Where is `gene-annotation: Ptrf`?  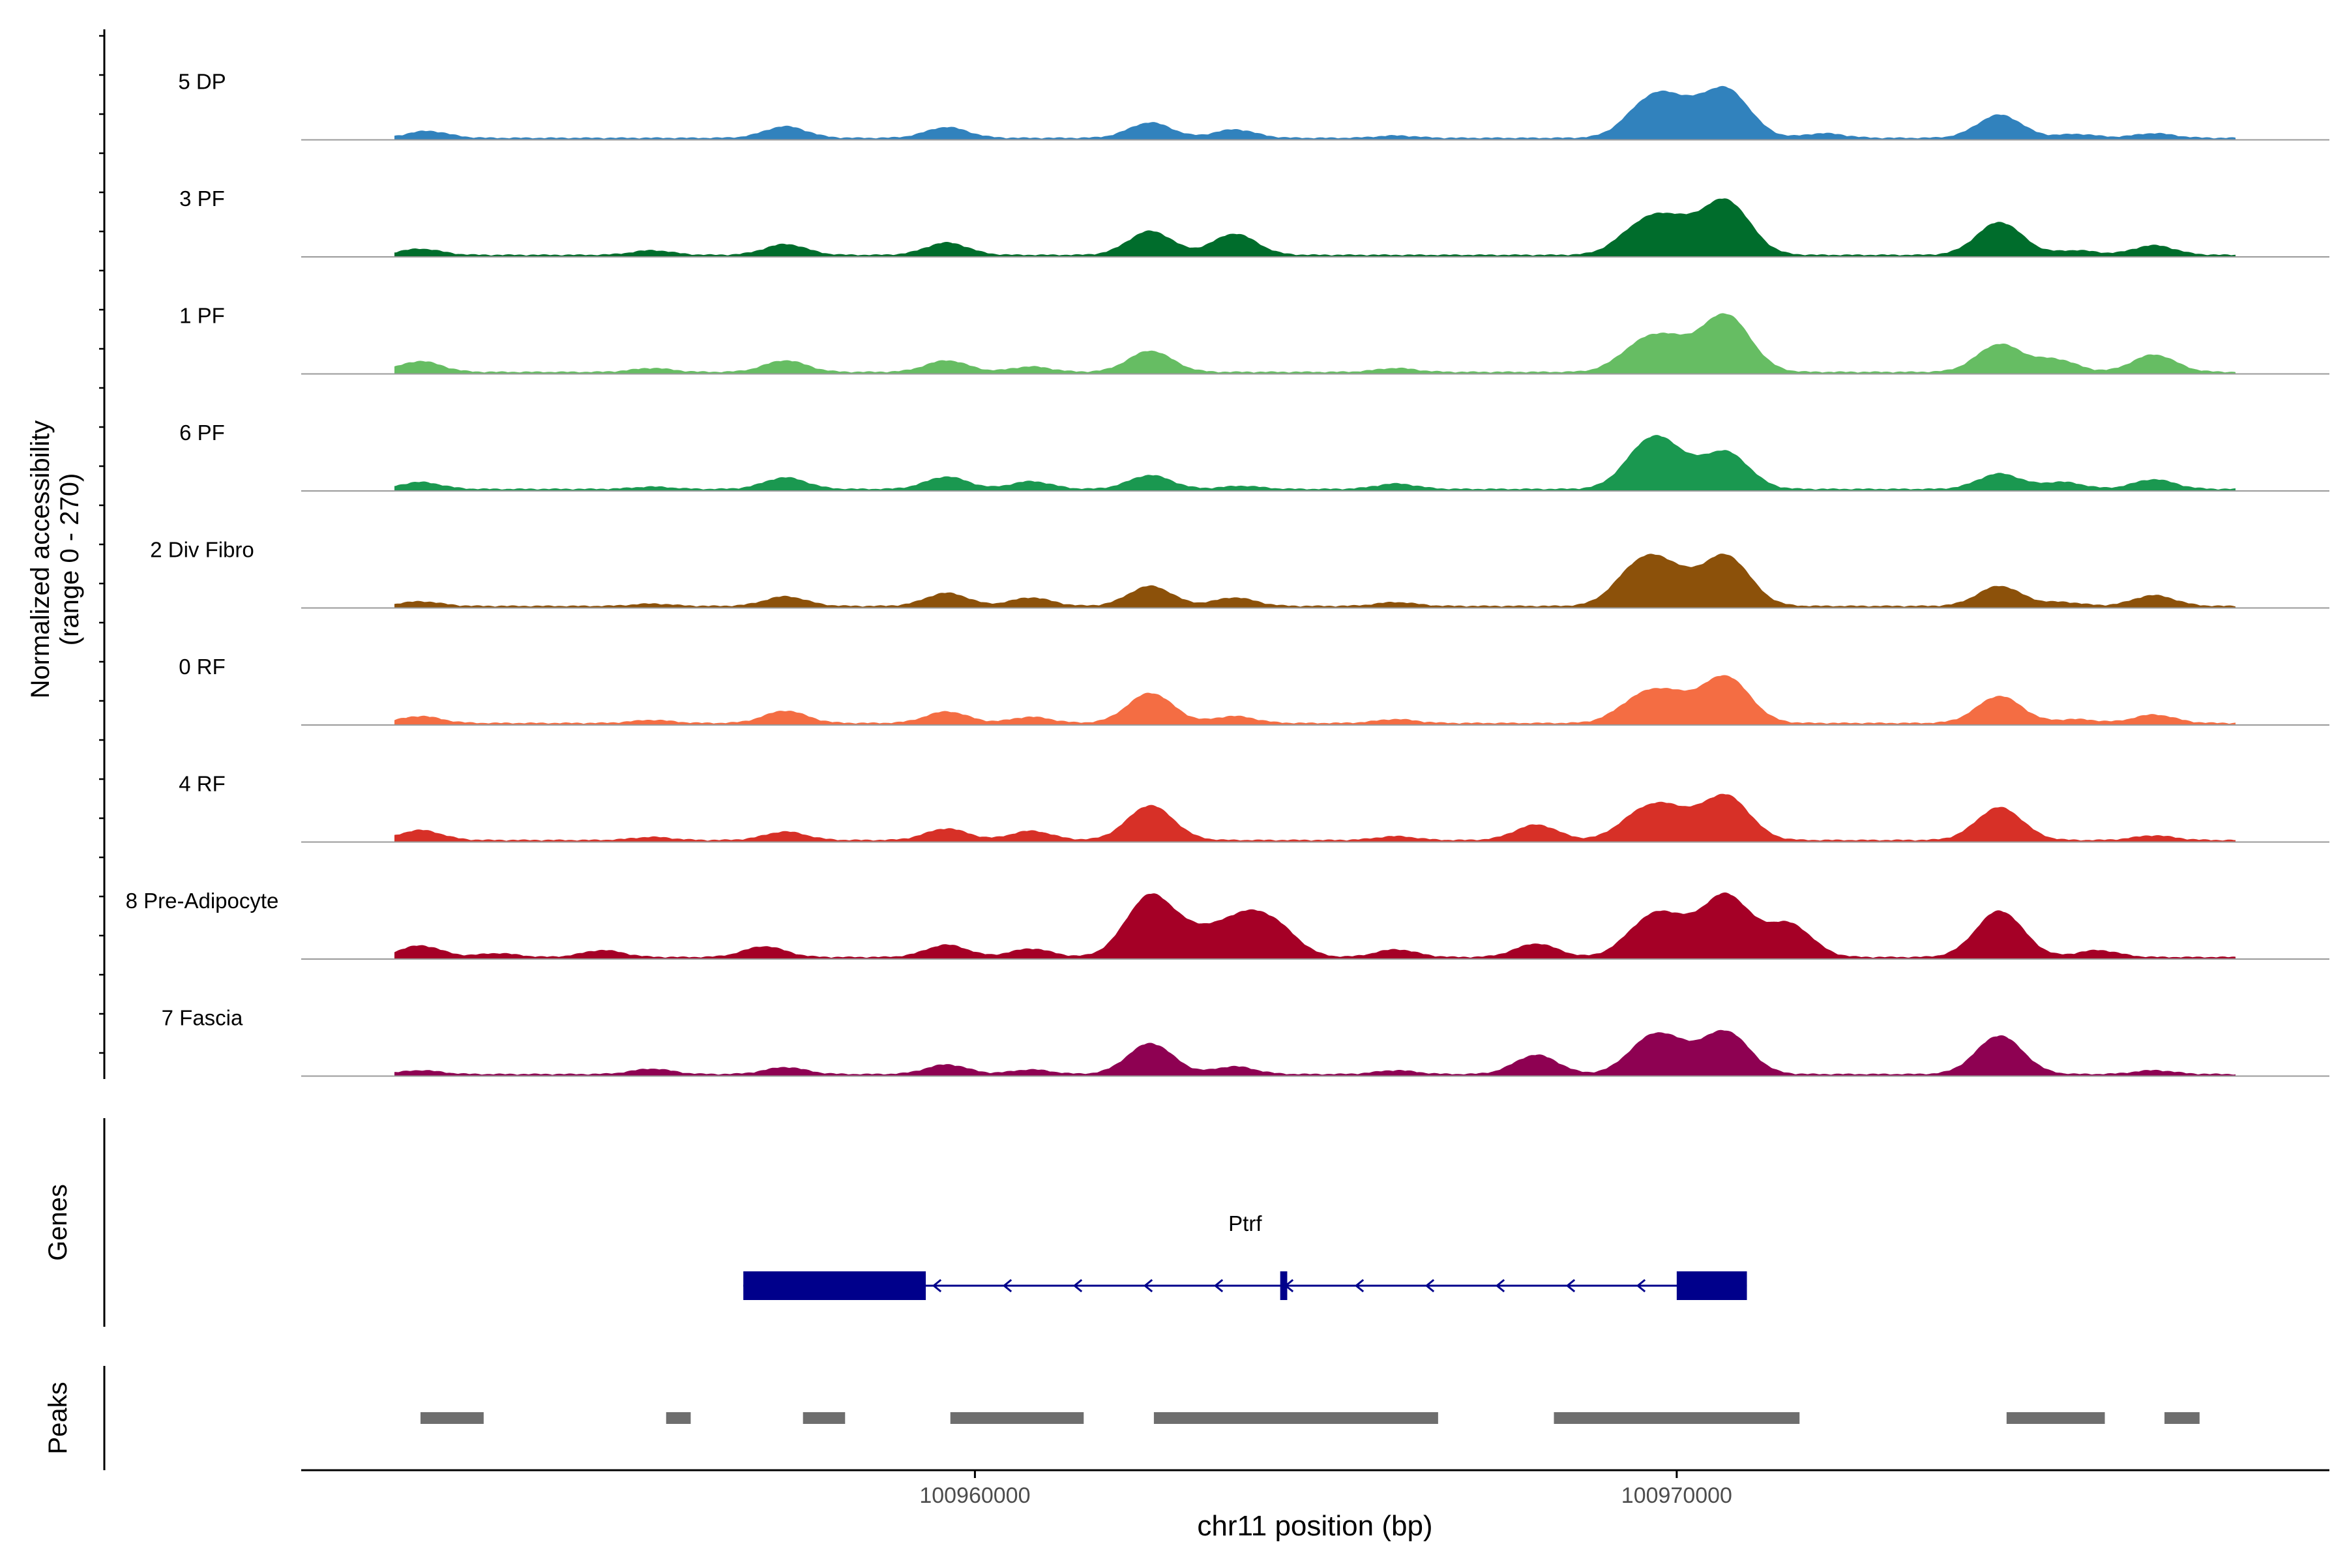 gene-annotation: Ptrf is located at coordinates (1245, 1256).